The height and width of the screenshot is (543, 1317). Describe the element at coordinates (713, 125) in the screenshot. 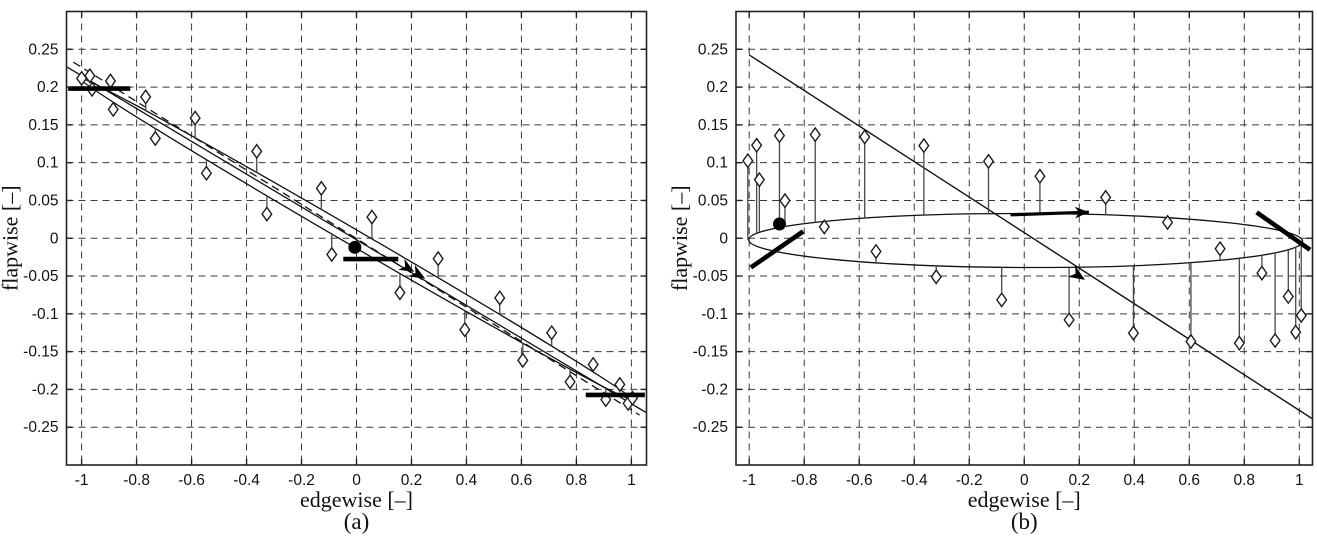

I see `y-tick-label: 0.15` at that location.